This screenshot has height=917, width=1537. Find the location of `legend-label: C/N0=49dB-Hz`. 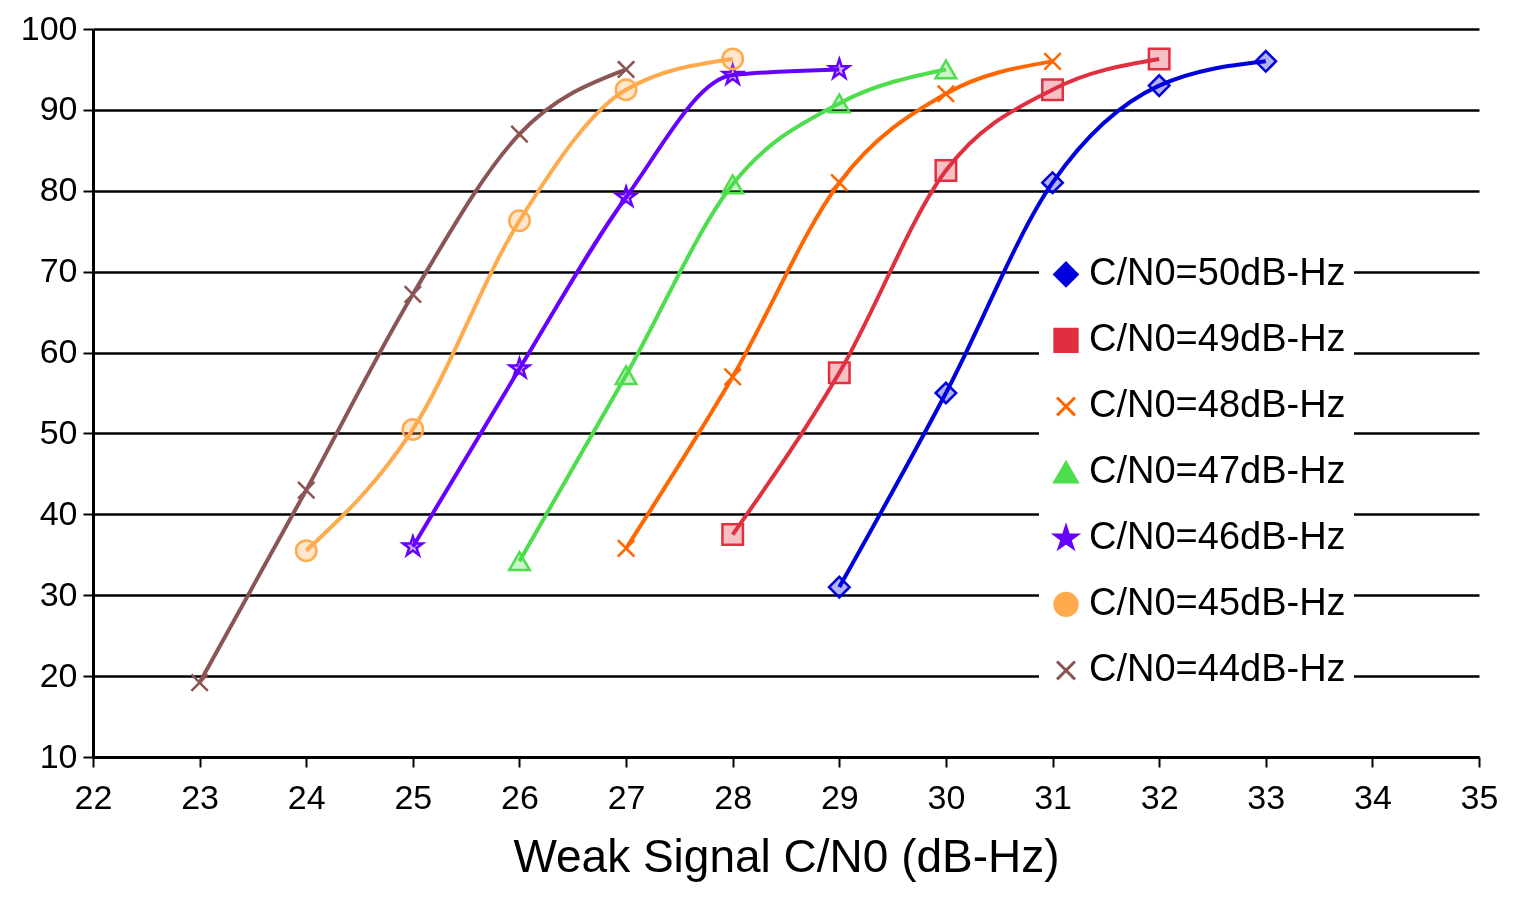

legend-label: C/N0=49dB-Hz is located at coordinates (1217, 338).